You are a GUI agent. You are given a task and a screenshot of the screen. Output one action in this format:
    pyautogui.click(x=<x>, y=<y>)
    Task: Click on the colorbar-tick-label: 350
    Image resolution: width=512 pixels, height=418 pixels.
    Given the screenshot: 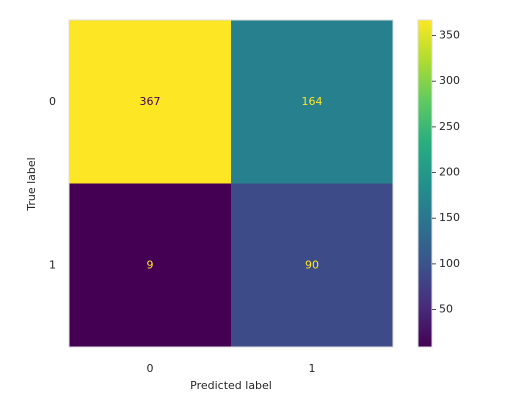 What is the action you would take?
    pyautogui.click(x=449, y=35)
    